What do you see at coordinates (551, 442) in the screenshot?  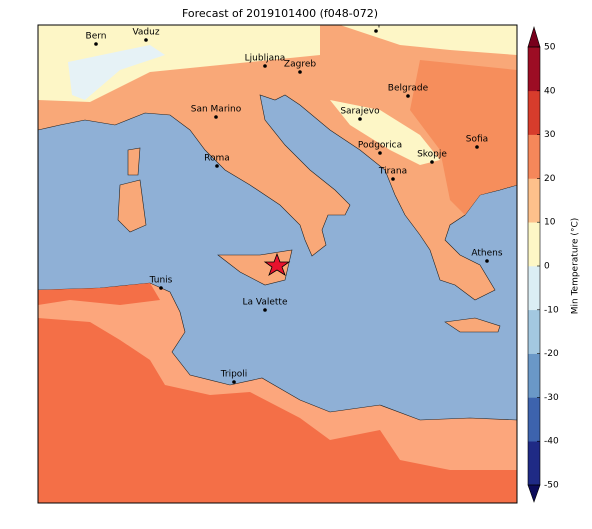 I see `colorbar-tick-label: -40` at bounding box center [551, 442].